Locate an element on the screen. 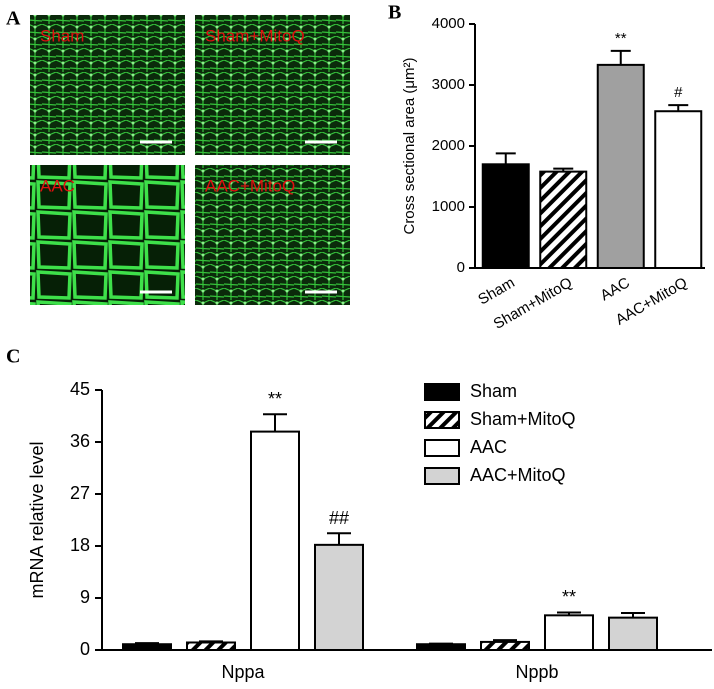 The width and height of the screenshot is (714, 689). x-tick-label: AAC is located at coordinates (615, 289).